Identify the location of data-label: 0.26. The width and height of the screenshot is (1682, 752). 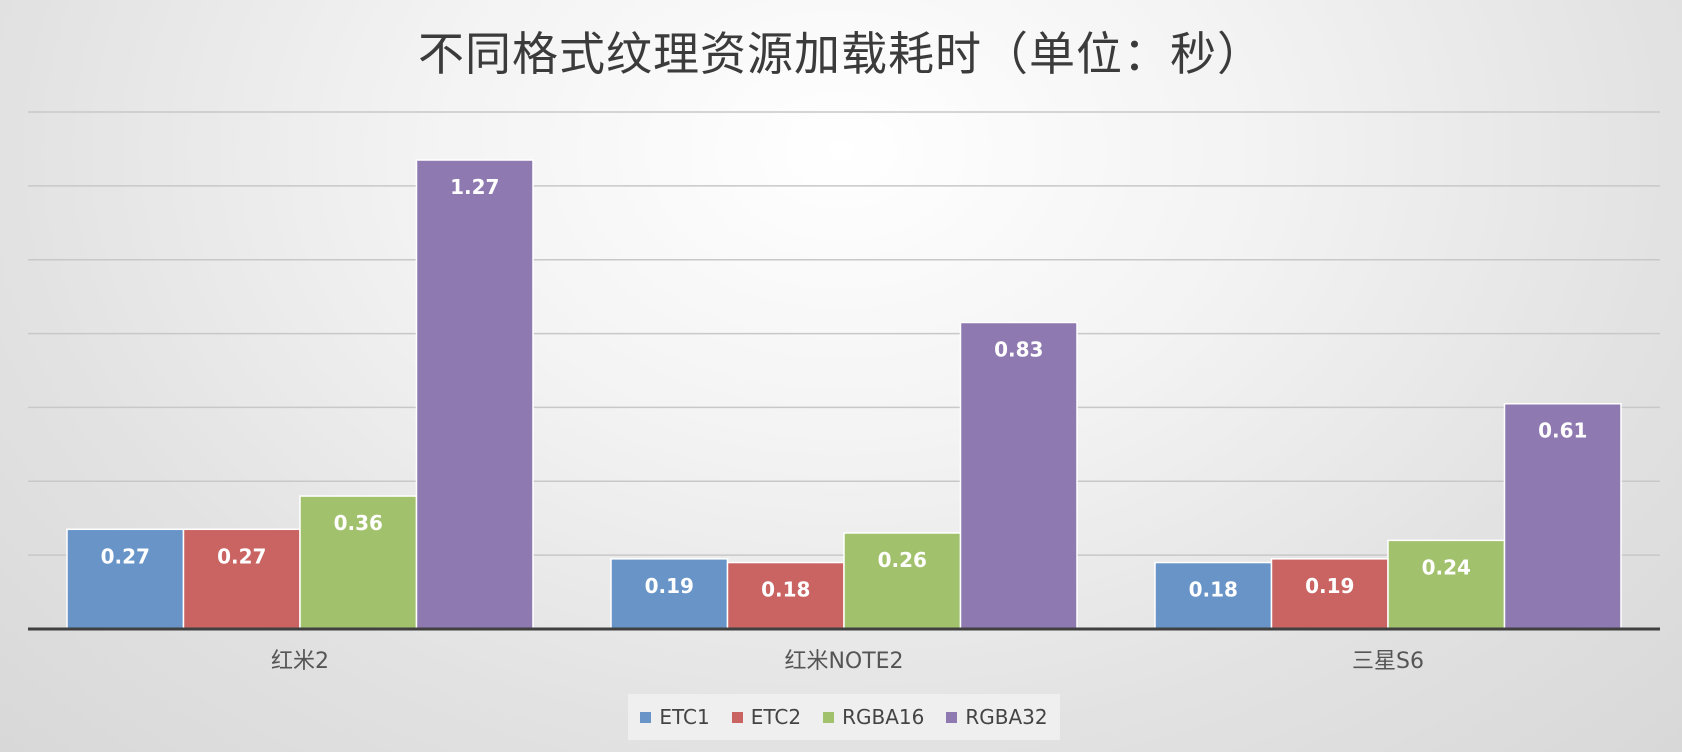
(902, 560).